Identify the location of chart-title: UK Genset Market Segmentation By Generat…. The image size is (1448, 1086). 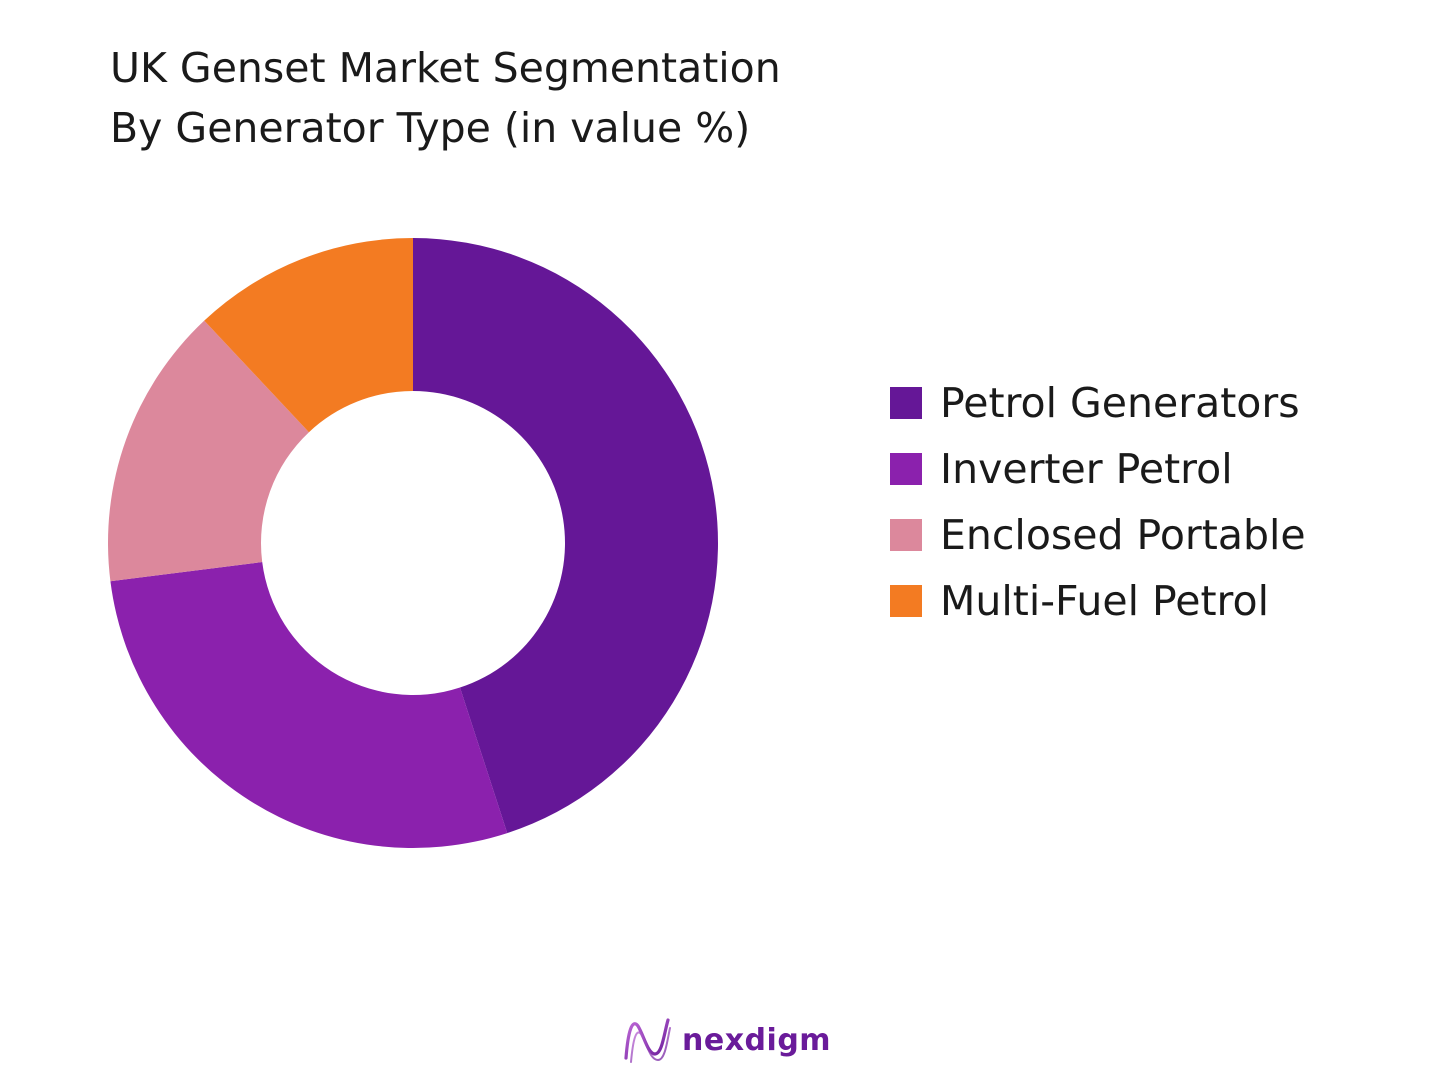
(445, 98).